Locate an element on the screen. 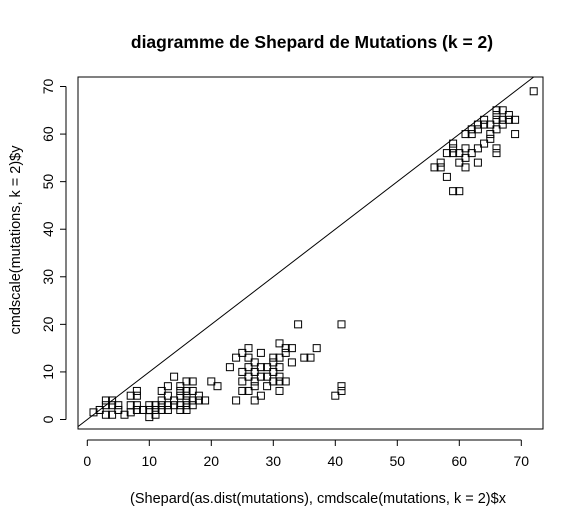 The height and width of the screenshot is (528, 584). x-tick-label: 40 is located at coordinates (336, 461).